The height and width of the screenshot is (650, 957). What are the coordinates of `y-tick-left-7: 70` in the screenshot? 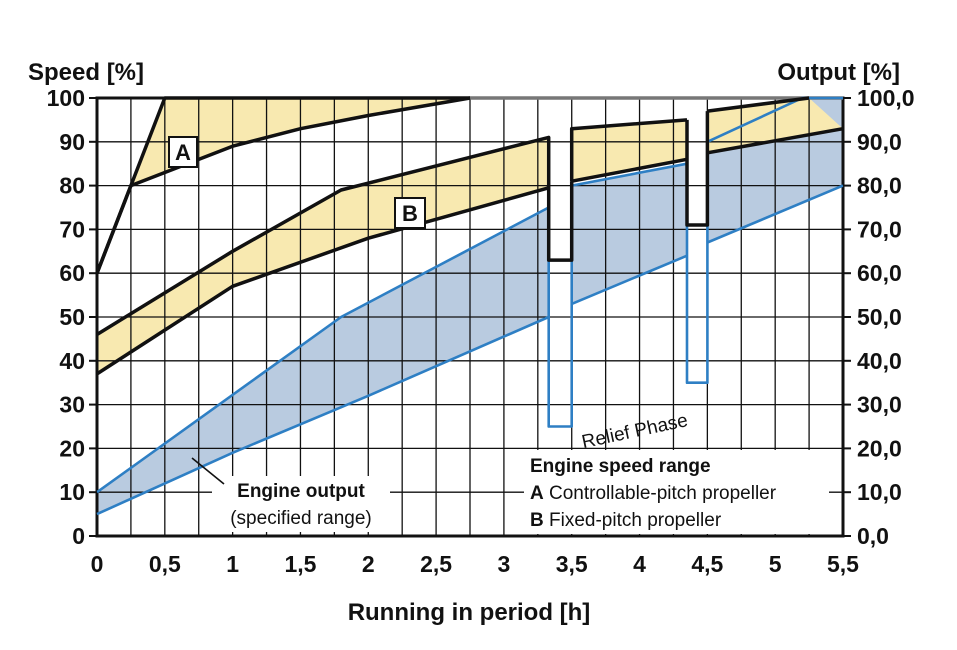 It's located at (72, 229).